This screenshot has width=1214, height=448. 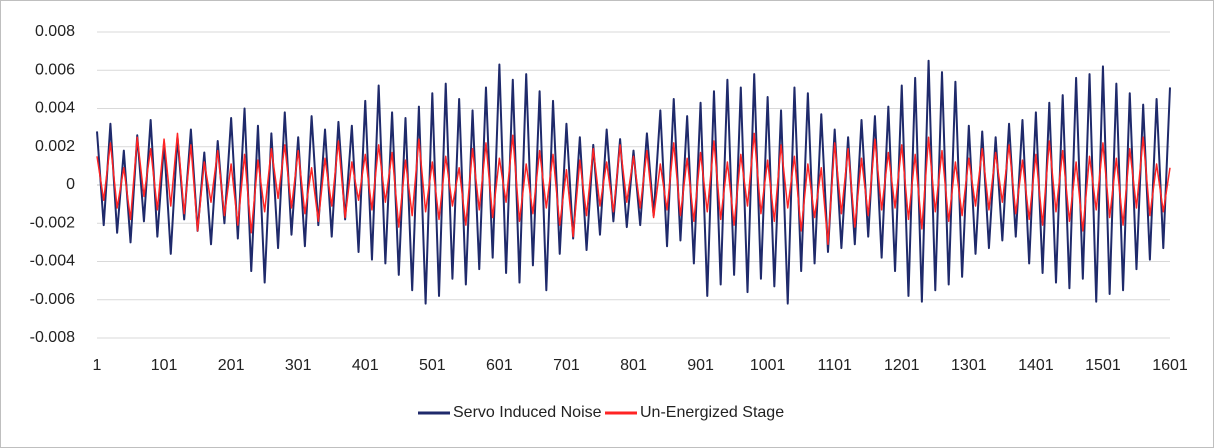 I want to click on x-tick-label: 401, so click(x=365, y=365).